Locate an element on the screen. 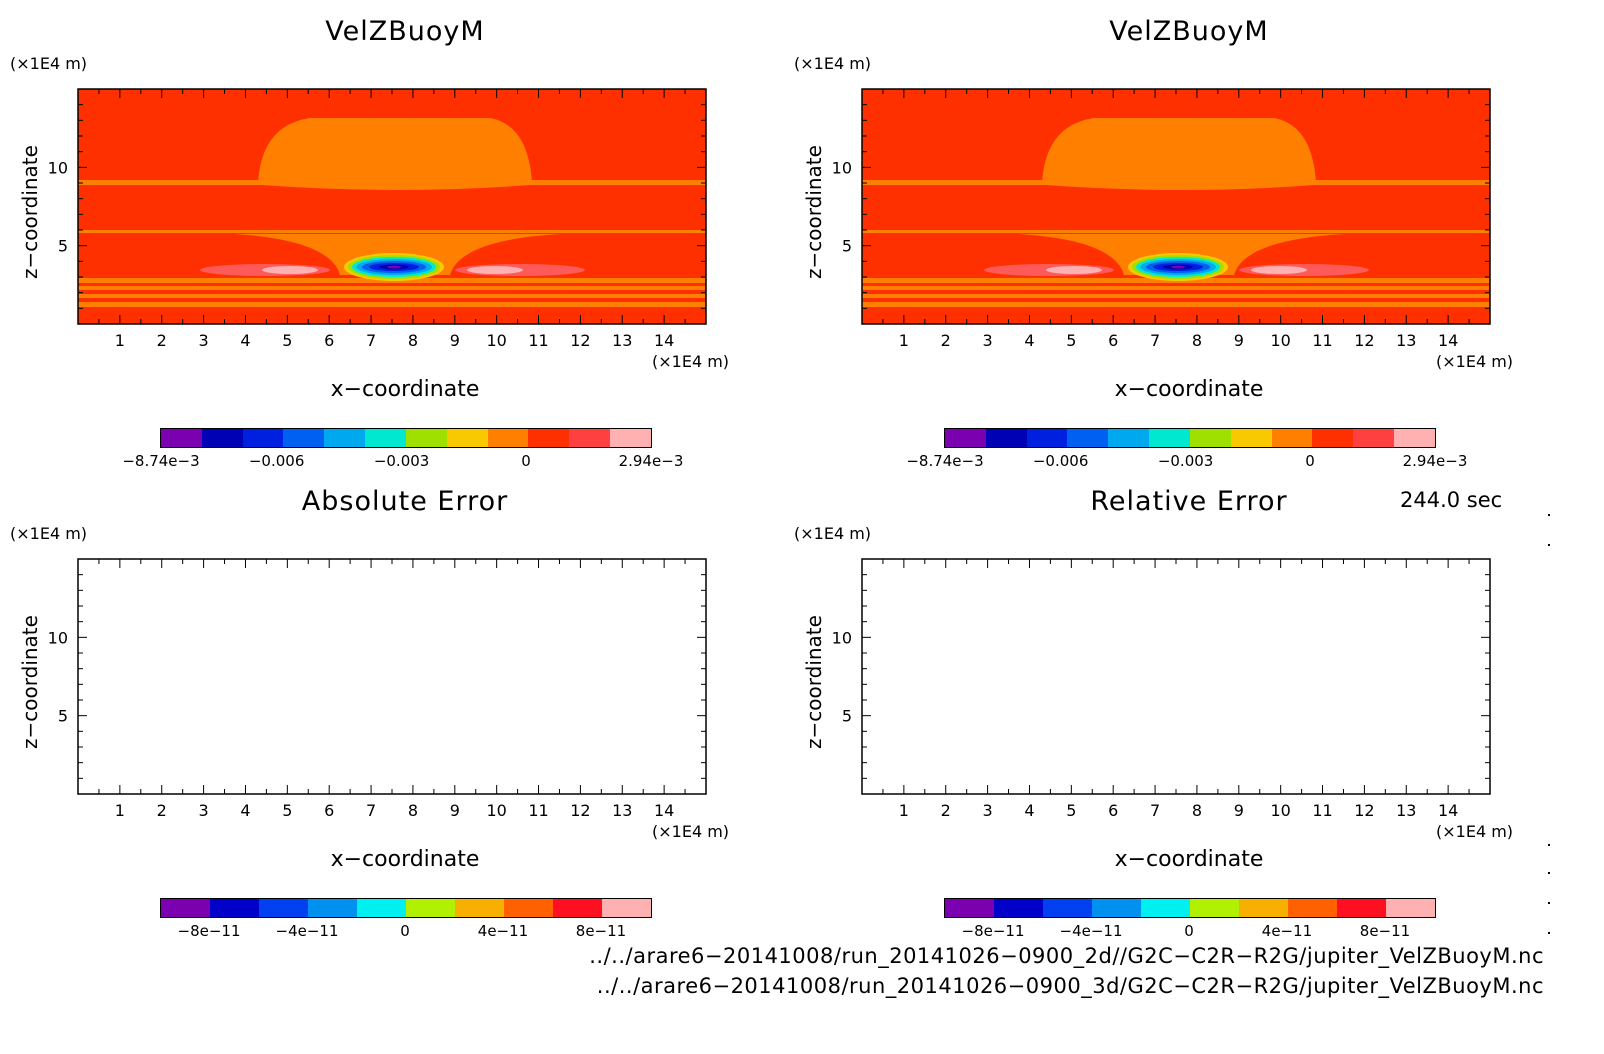 The height and width of the screenshot is (1054, 1604). x-tick-label: 9 is located at coordinates (1239, 810).